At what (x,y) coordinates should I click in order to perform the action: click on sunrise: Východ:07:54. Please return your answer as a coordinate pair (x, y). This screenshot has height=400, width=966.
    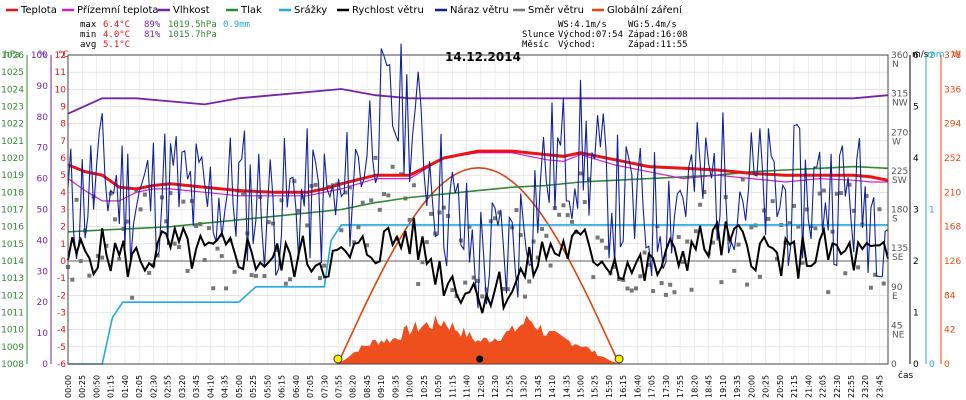
    Looking at the image, I should click on (590, 35).